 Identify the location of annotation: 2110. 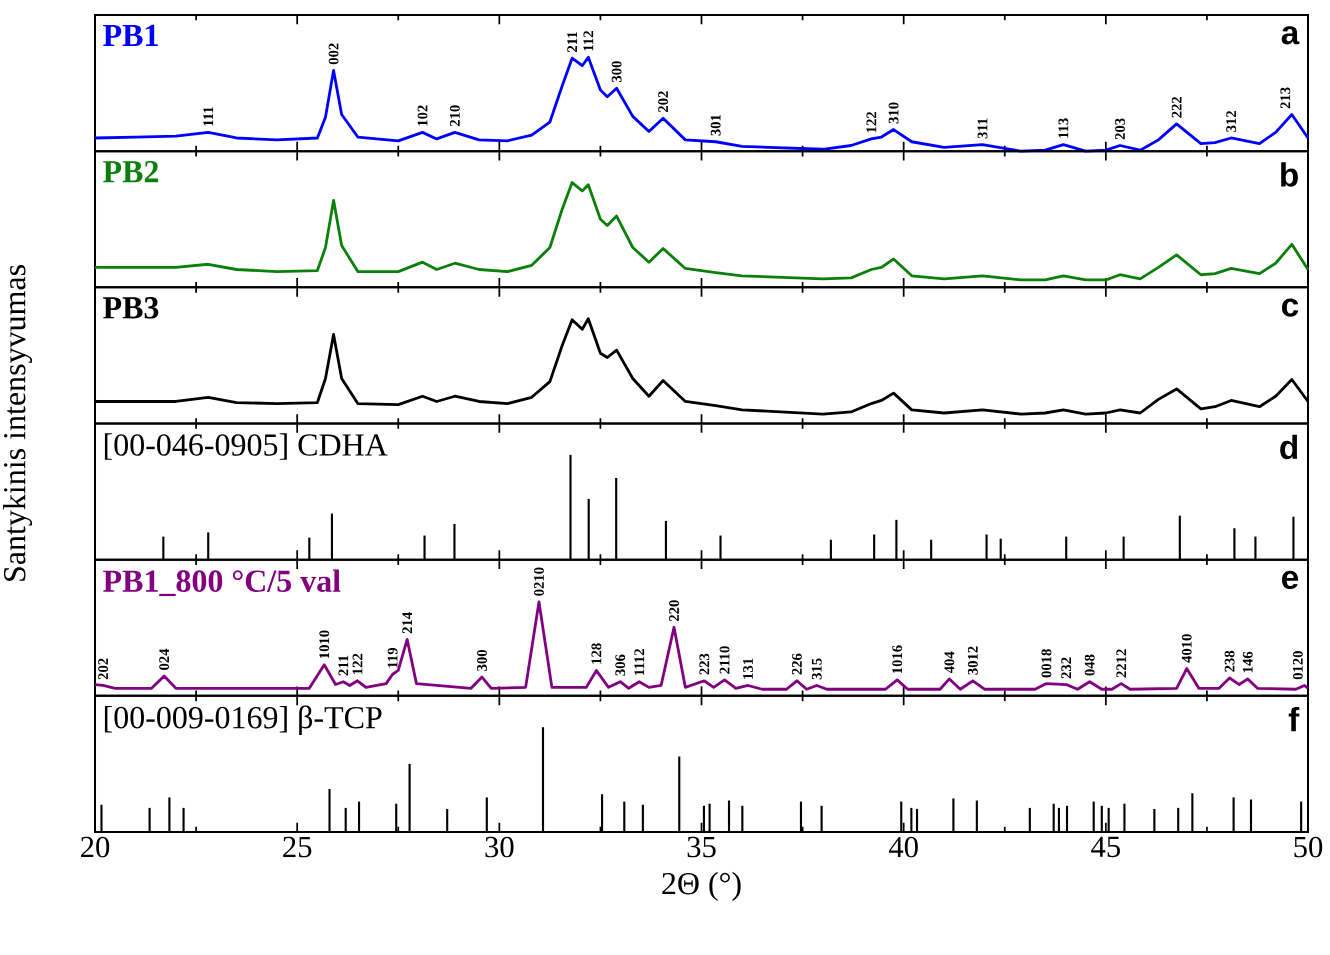
(724, 660).